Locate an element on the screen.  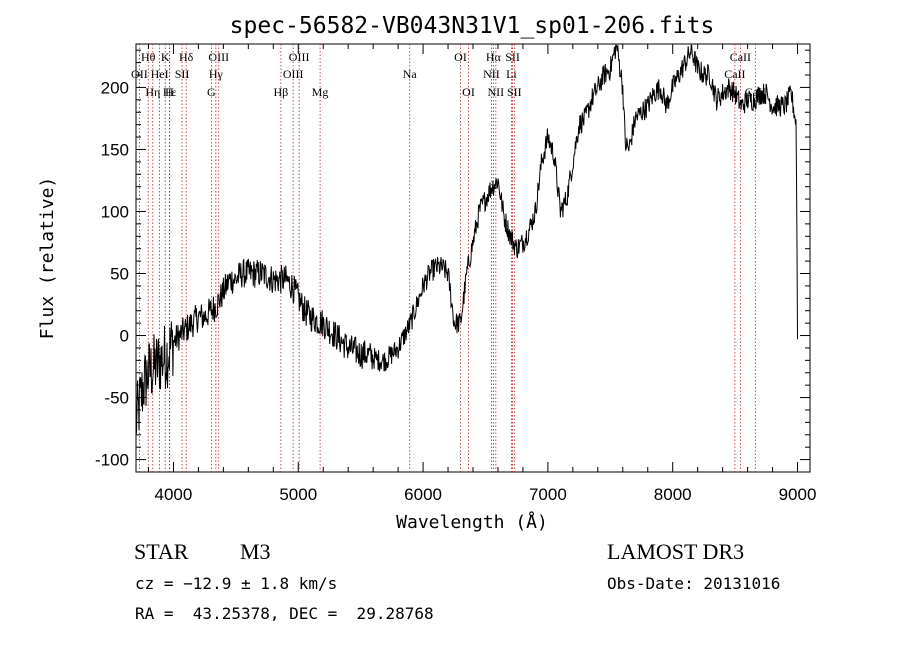
emission-line-label: Li is located at coordinates (511, 74).